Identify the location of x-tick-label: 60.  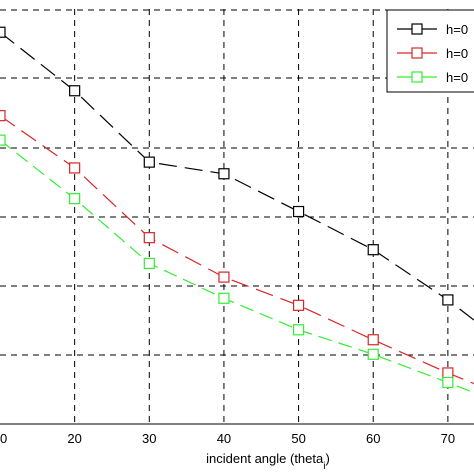
(373, 438).